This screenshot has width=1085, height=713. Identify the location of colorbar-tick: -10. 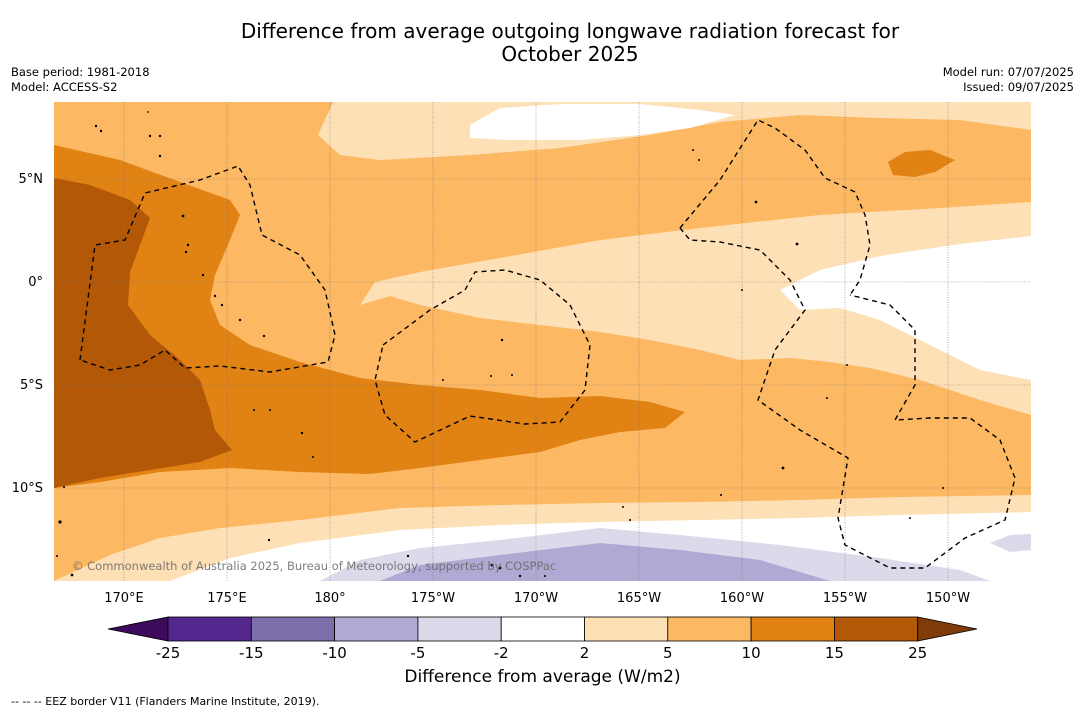
(334, 653).